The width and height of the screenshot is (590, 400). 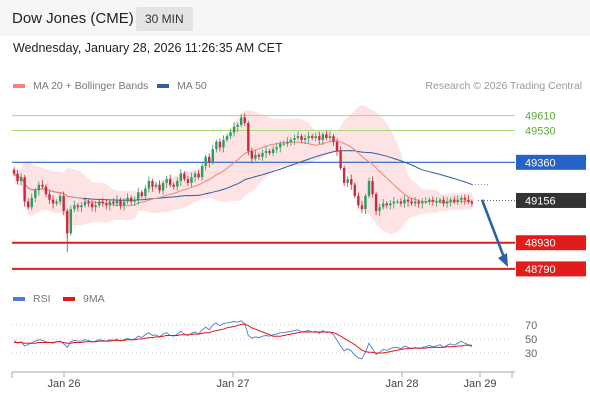 What do you see at coordinates (69, 299) in the screenshot?
I see `ma9-swatch` at bounding box center [69, 299].